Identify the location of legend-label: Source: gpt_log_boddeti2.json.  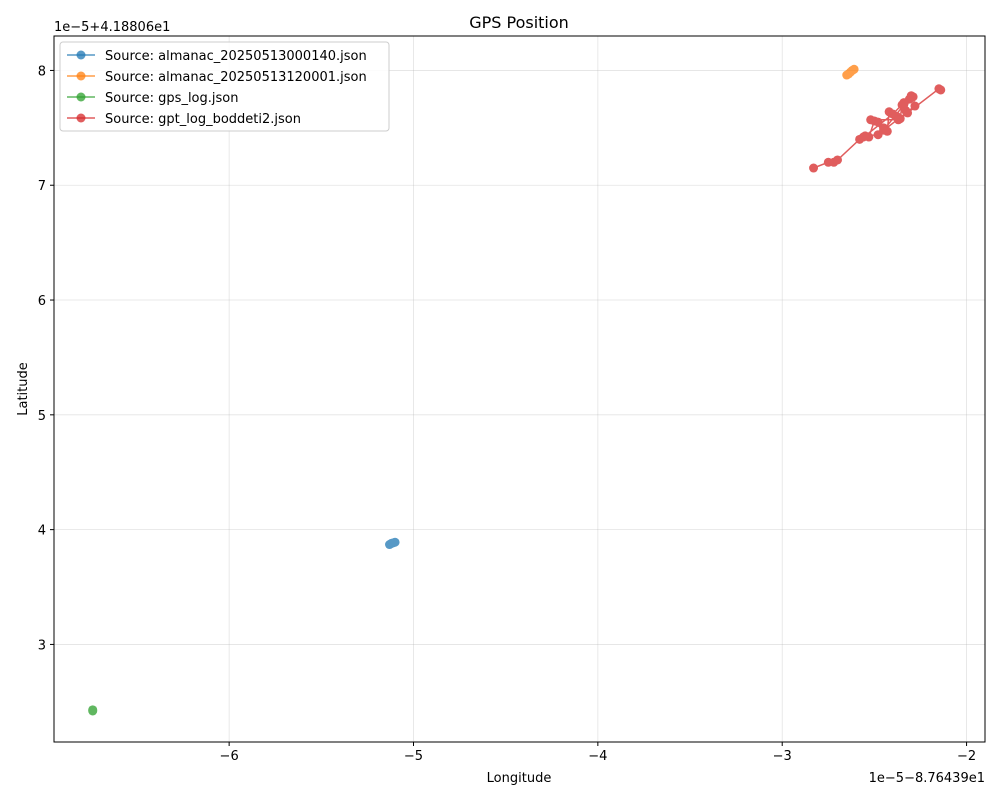
(203, 119).